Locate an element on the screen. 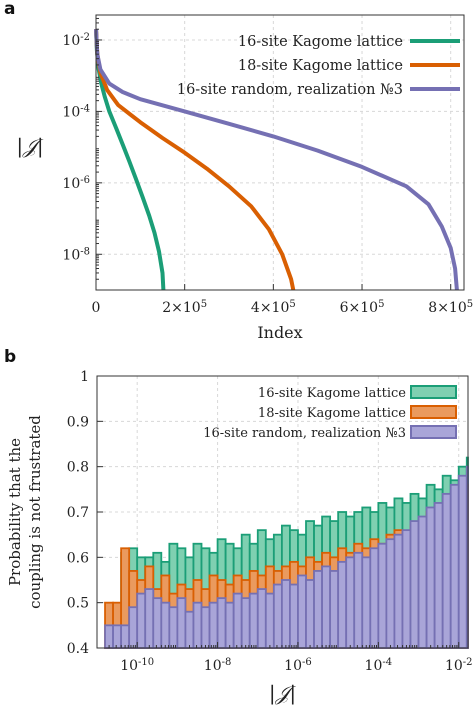 The image size is (474, 710). y-axis-label-a: |𝒥| is located at coordinates (30, 146).